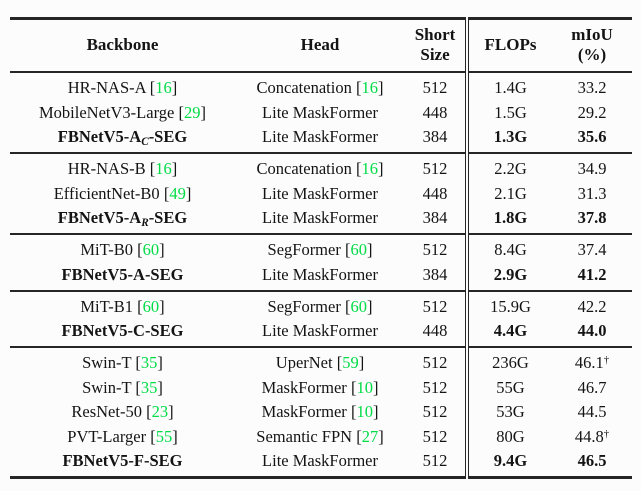 The width and height of the screenshot is (641, 491). Describe the element at coordinates (508, 276) in the screenshot. I see `flops-cell: 2.9G` at that location.